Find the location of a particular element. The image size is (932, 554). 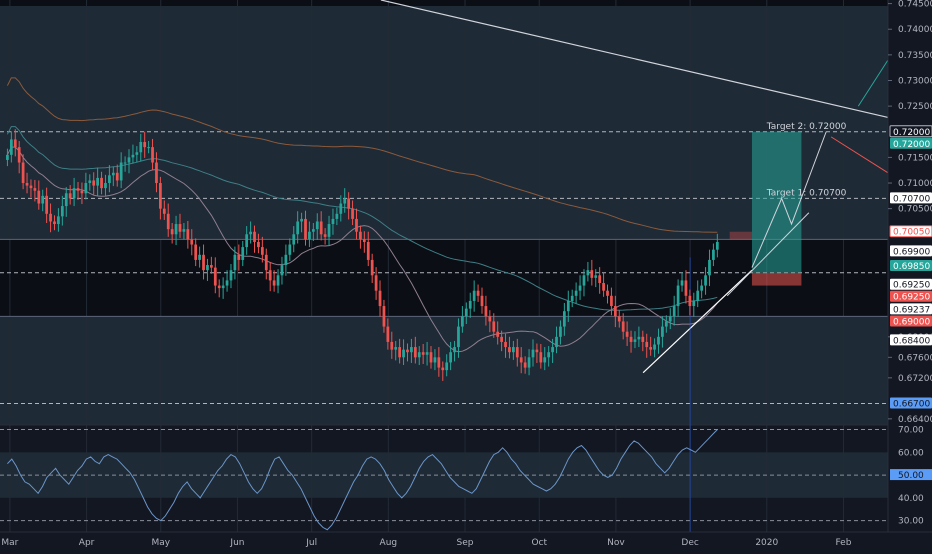

range-zone-shade is located at coordinates (444, 278).